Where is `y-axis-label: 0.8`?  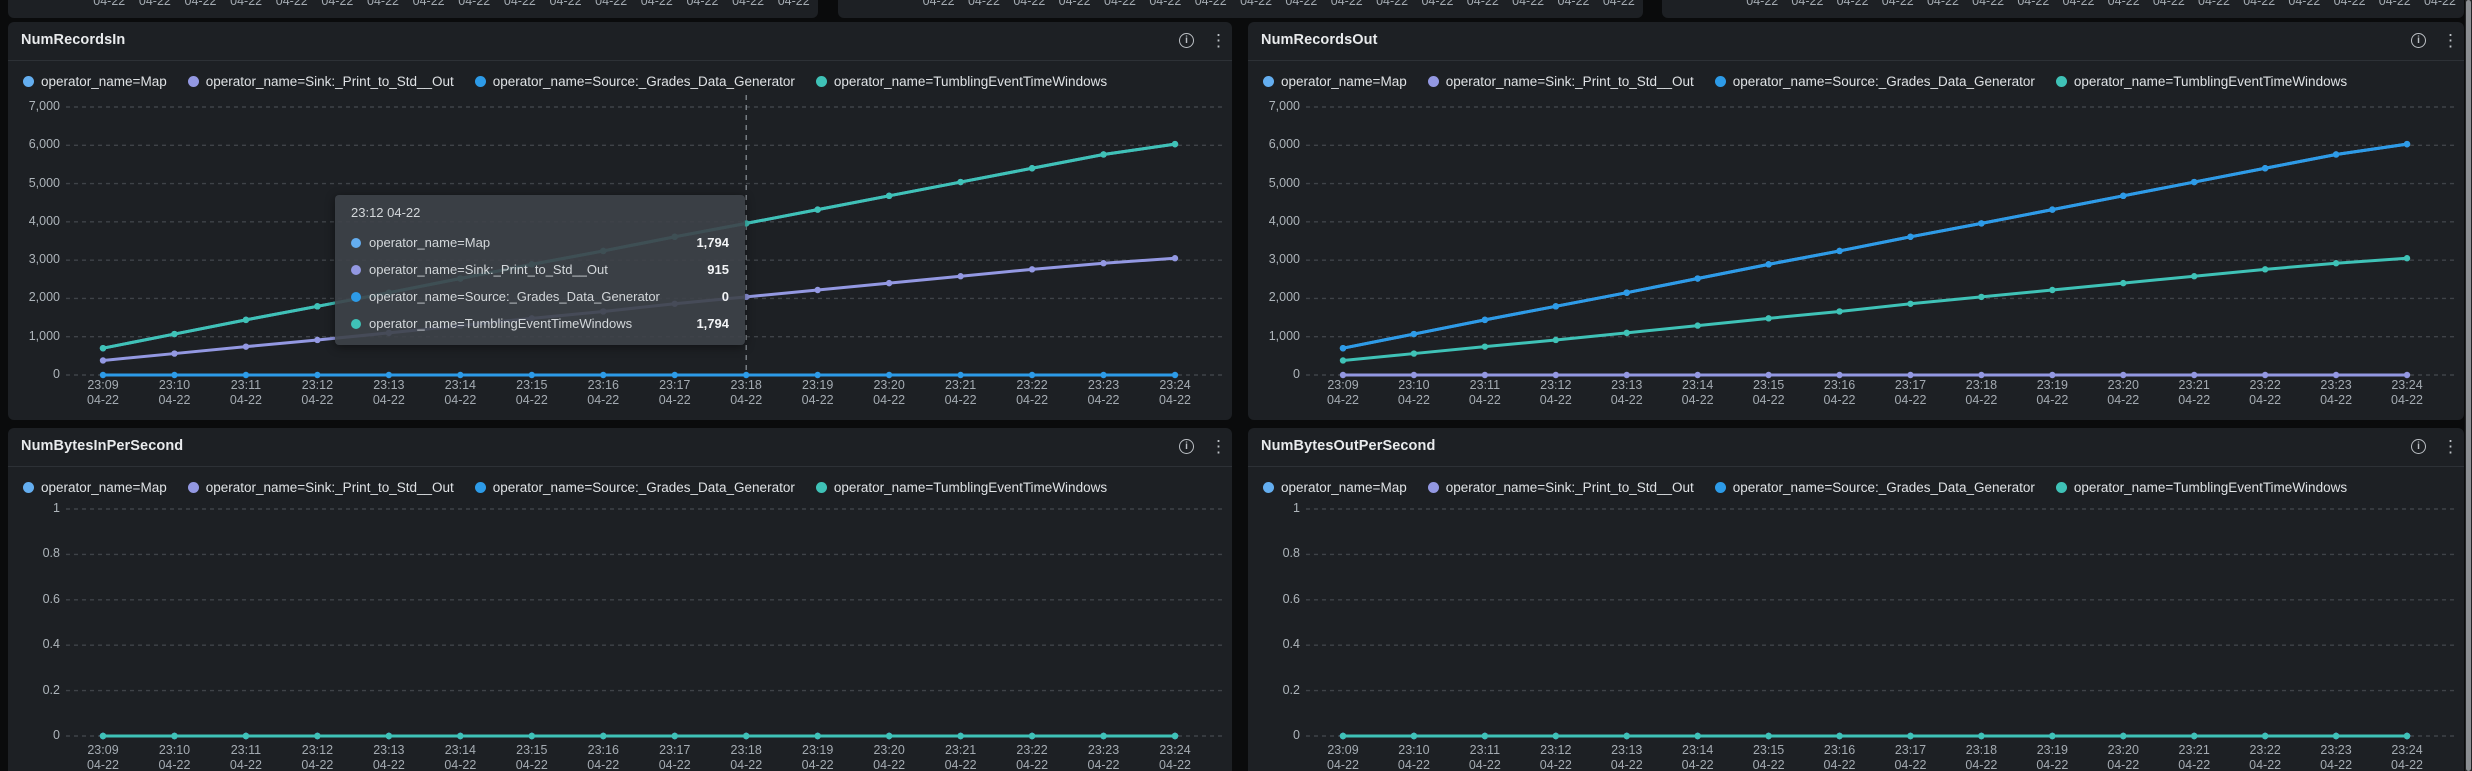 y-axis-label: 0.8 is located at coordinates (51, 553).